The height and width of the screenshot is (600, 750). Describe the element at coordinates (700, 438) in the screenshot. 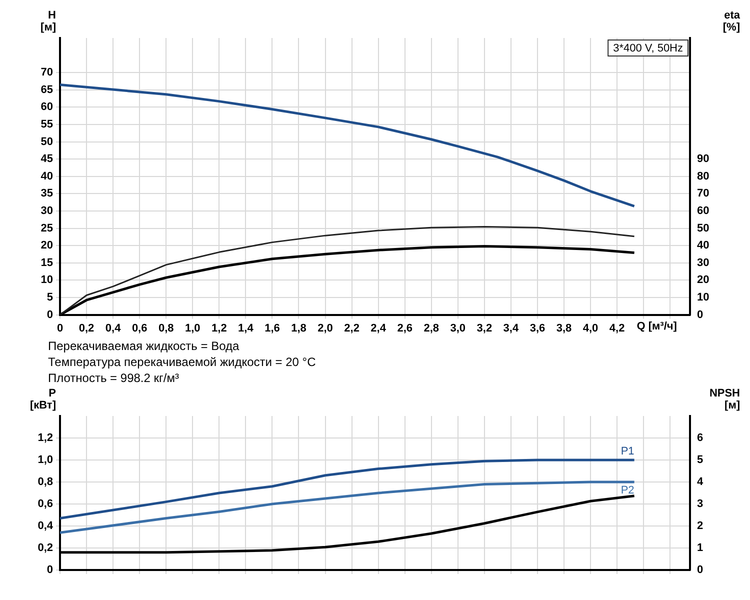

I see `y2-tick-label: 6` at that location.